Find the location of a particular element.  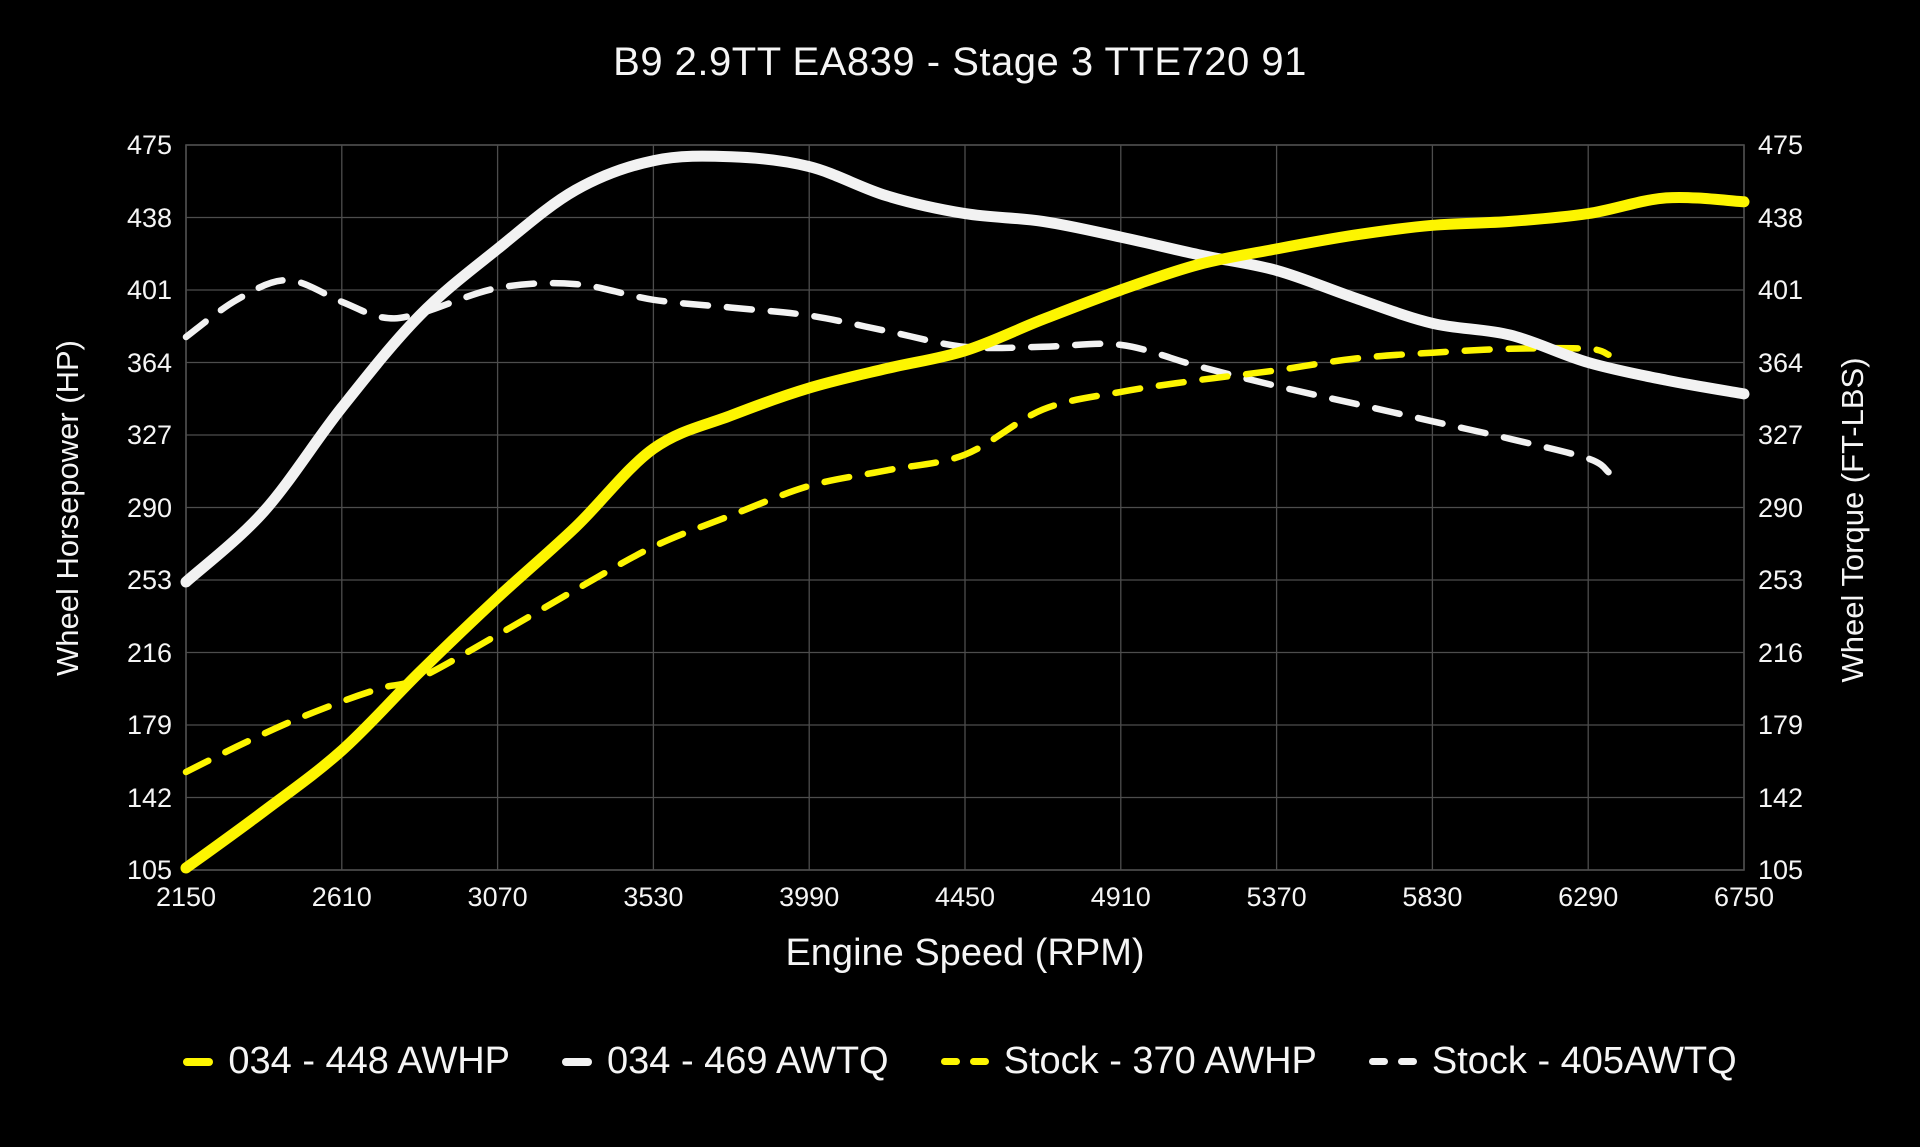

legend-marker-solid-white-icon is located at coordinates (576, 1061).